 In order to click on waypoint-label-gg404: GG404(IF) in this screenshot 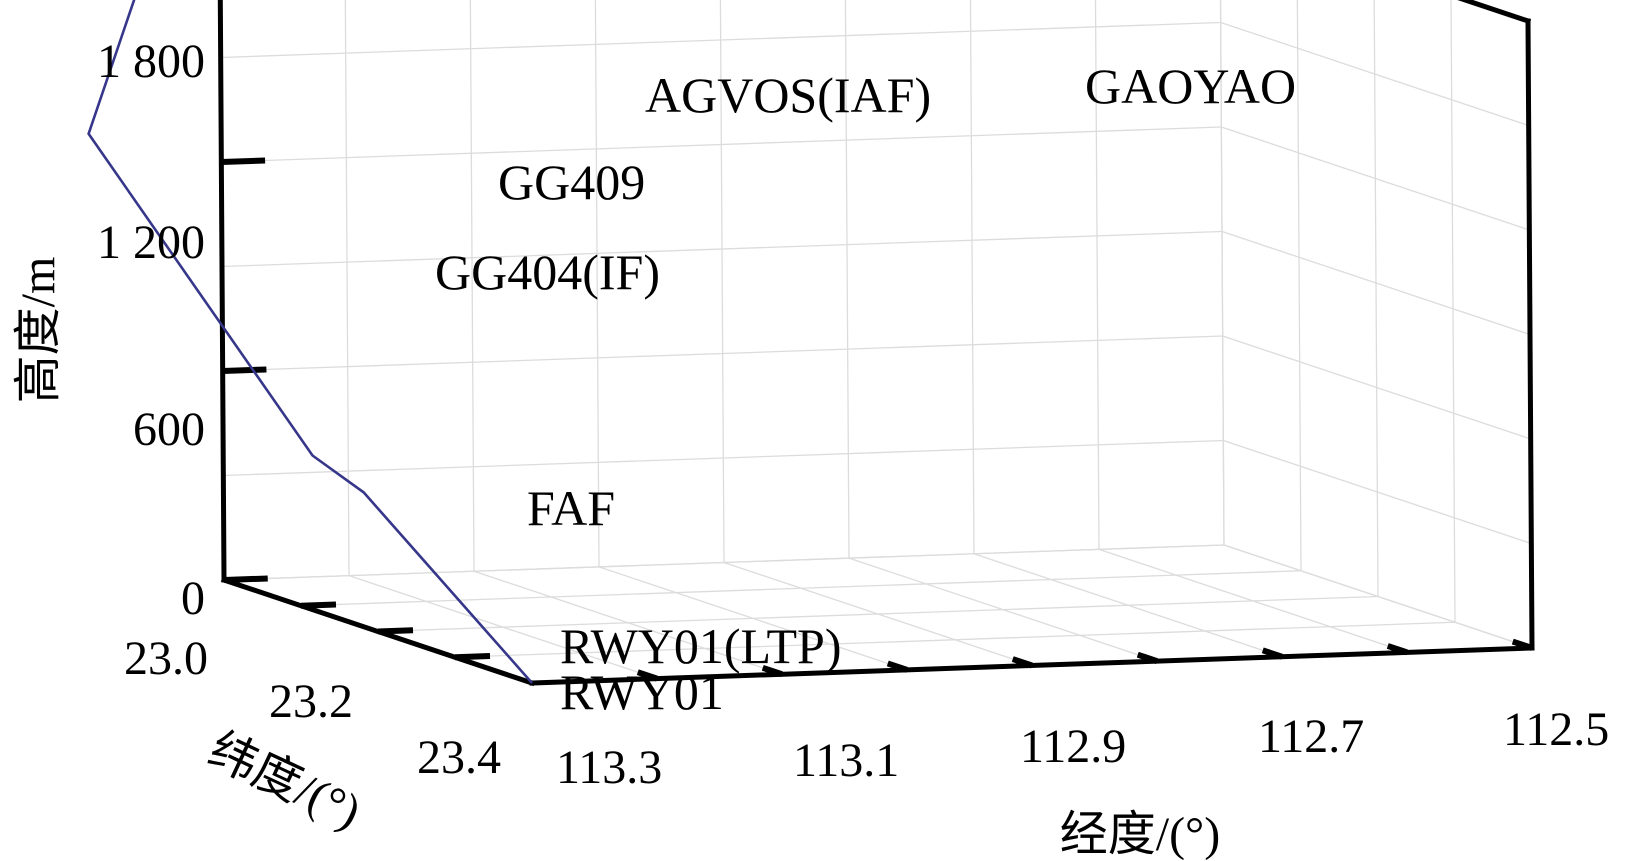, I will do `click(547, 272)`.